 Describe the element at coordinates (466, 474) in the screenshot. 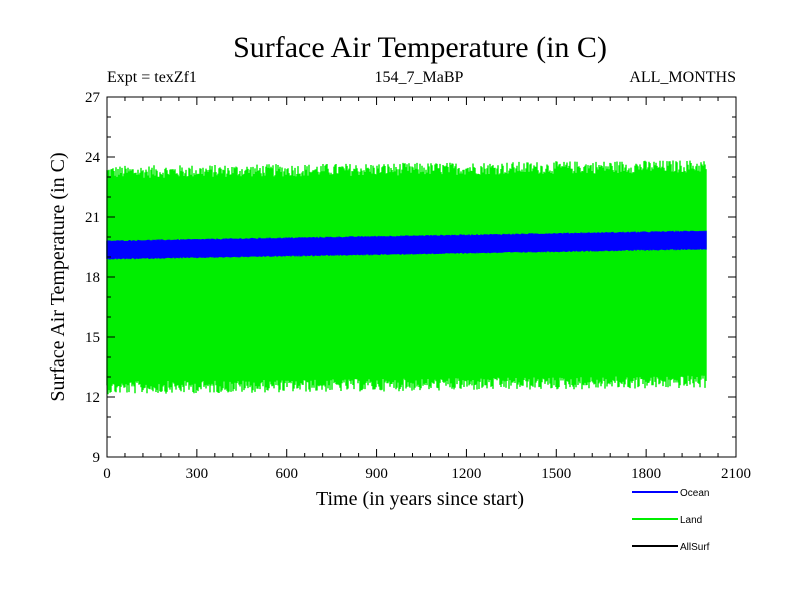

I see `x-tick-label: 1200` at that location.